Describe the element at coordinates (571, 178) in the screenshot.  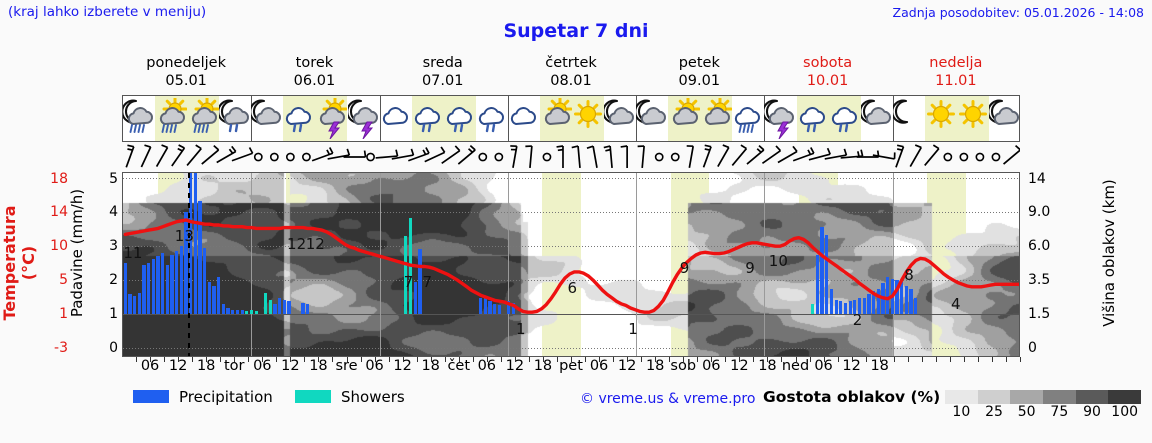
I see `horizontal-gridline` at that location.